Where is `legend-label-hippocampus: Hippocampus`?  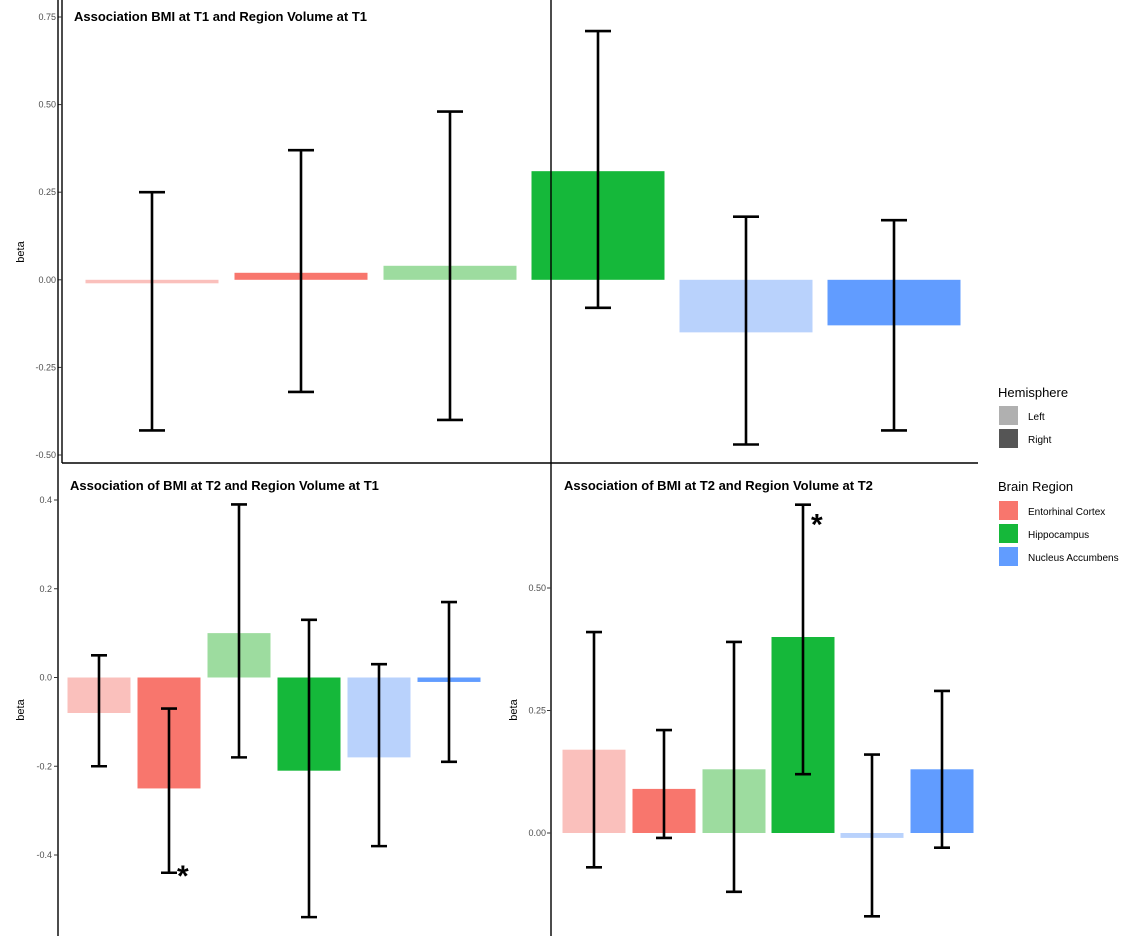
legend-label-hippocampus: Hippocampus is located at coordinates (1058, 535).